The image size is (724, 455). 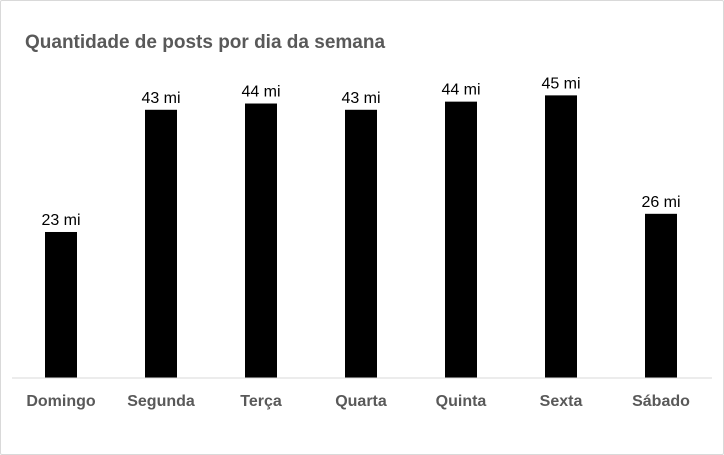 I want to click on chart-title: Quantidade de posts por dia da semana, so click(x=205, y=42).